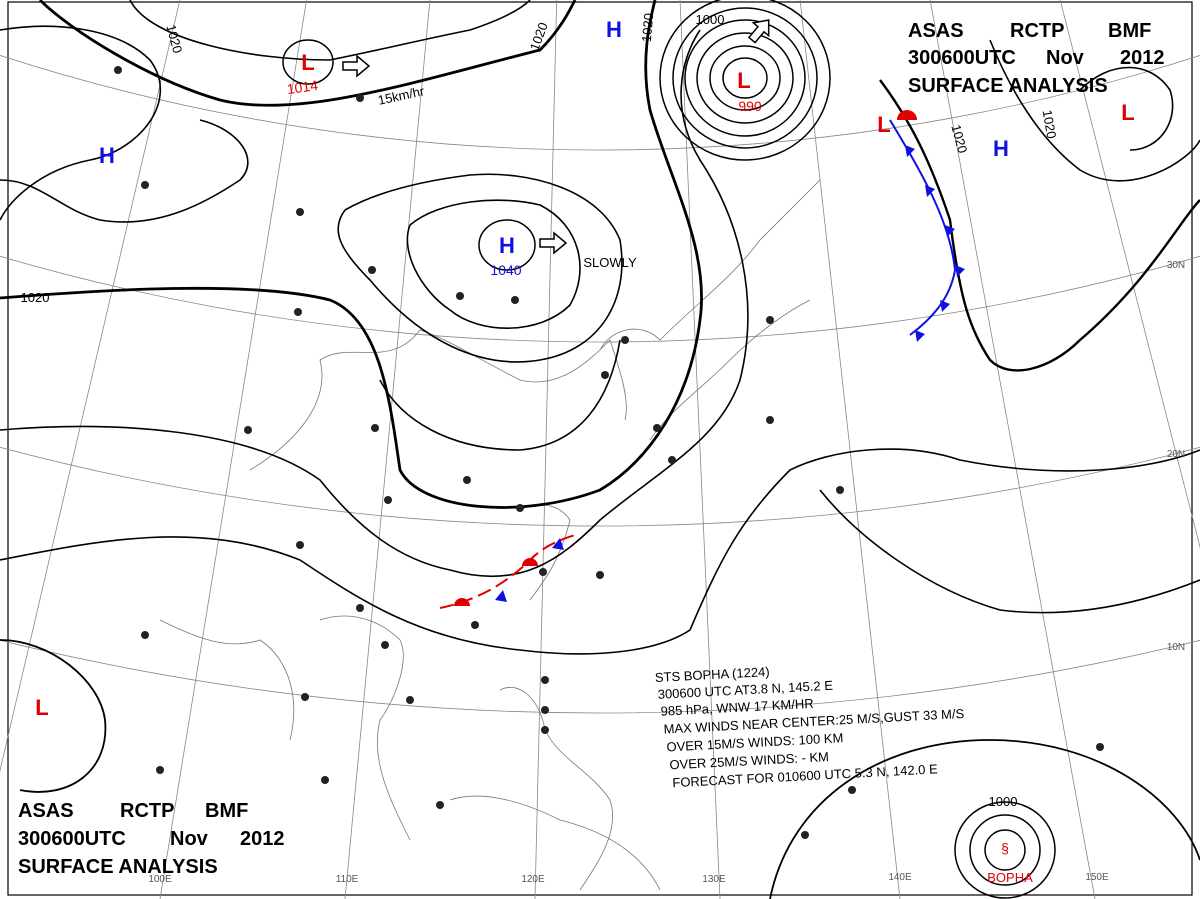 Image resolution: width=1200 pixels, height=899 pixels. I want to click on header-word: 2012, so click(1142, 58).